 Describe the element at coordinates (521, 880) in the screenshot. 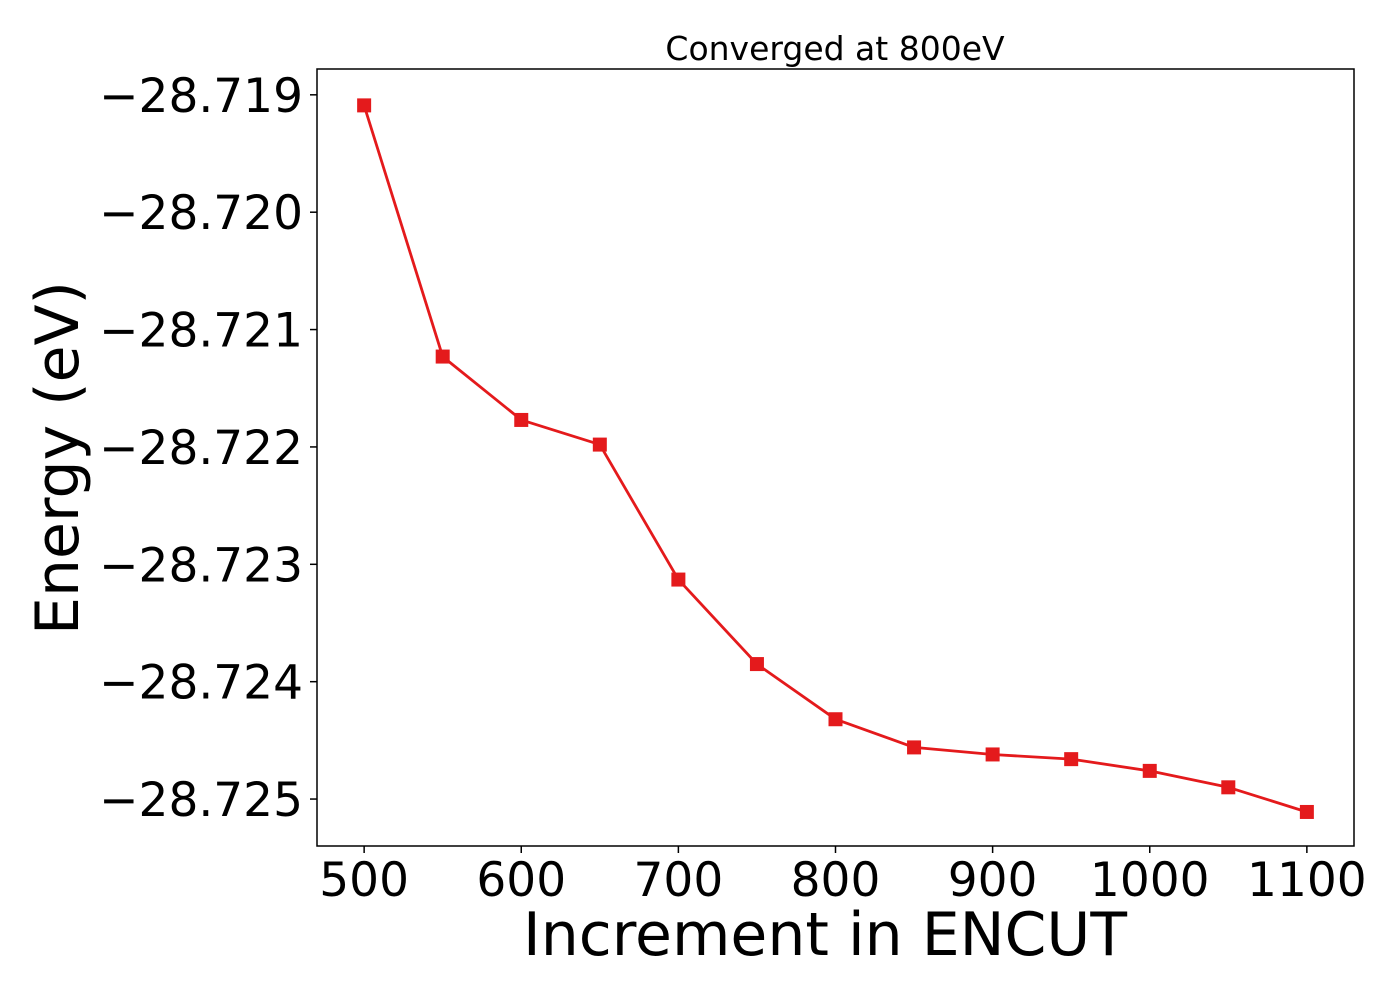

I see `x-tick-label: 600` at that location.